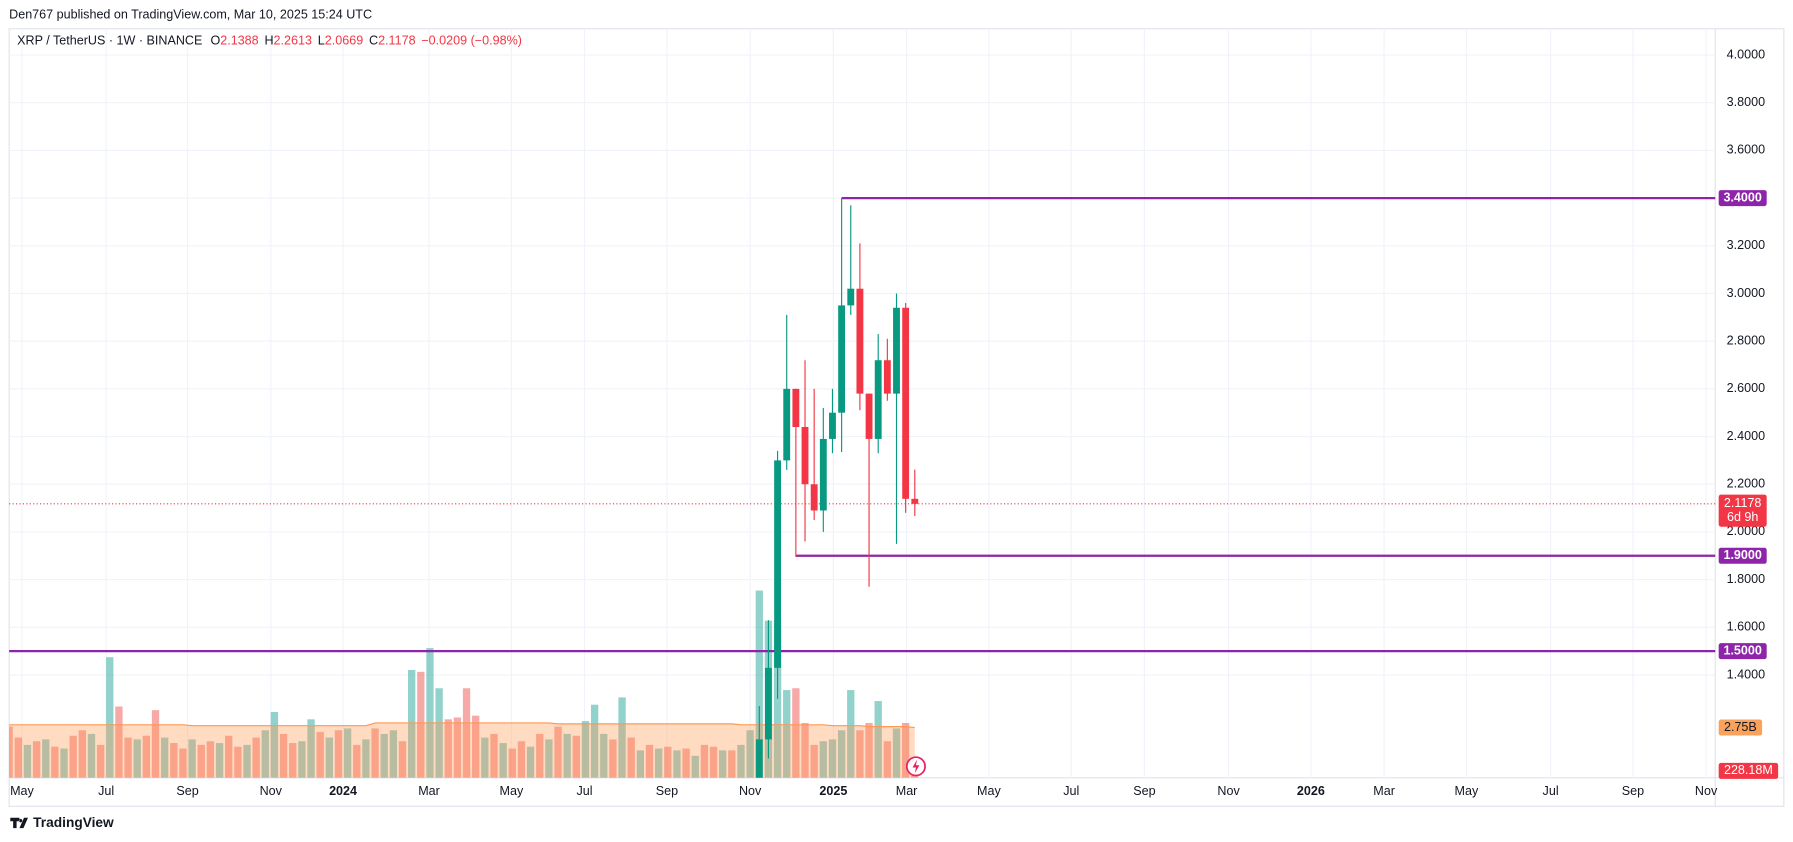 This screenshot has height=842, width=1793. What do you see at coordinates (1746, 531) in the screenshot?
I see `y-tick-label: 2.0000` at bounding box center [1746, 531].